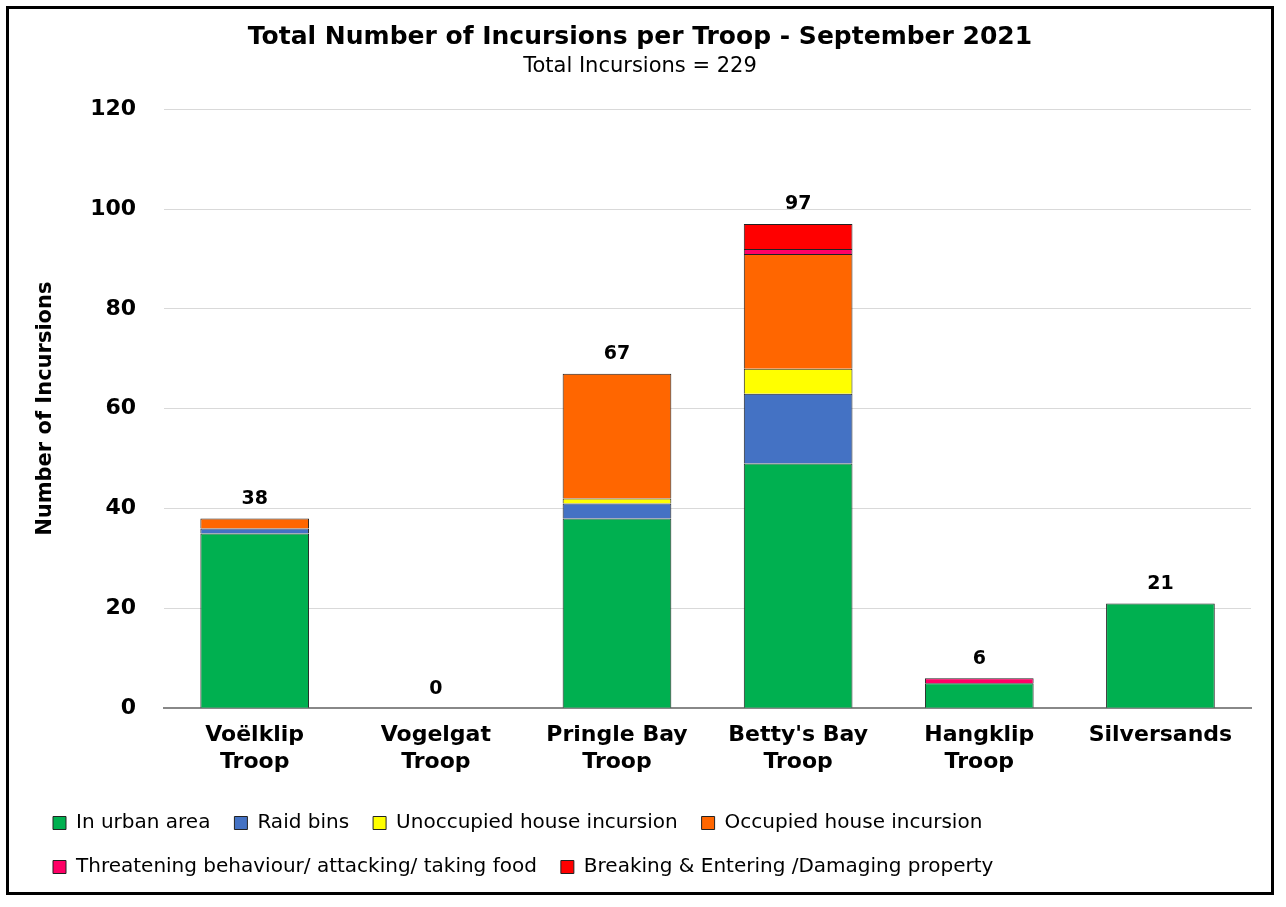 This screenshot has width=1286, height=907. Describe the element at coordinates (121, 307) in the screenshot. I see `y-tick-label: 80` at that location.